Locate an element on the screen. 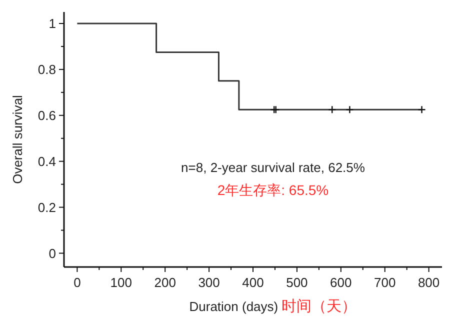  x-tick-label: 200 is located at coordinates (165, 282).